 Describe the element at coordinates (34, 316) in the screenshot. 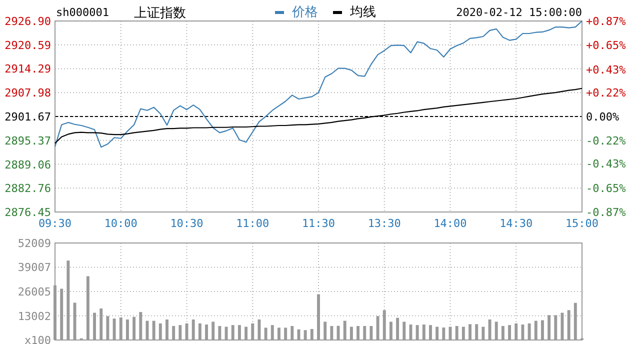

I see `y-tick-label: 13002` at that location.